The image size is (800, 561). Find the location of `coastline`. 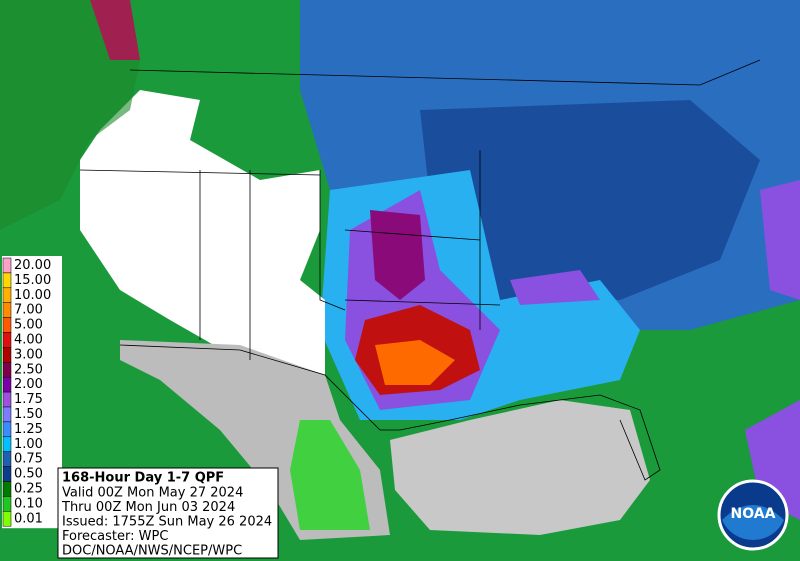

coastline is located at coordinates (530, 437).